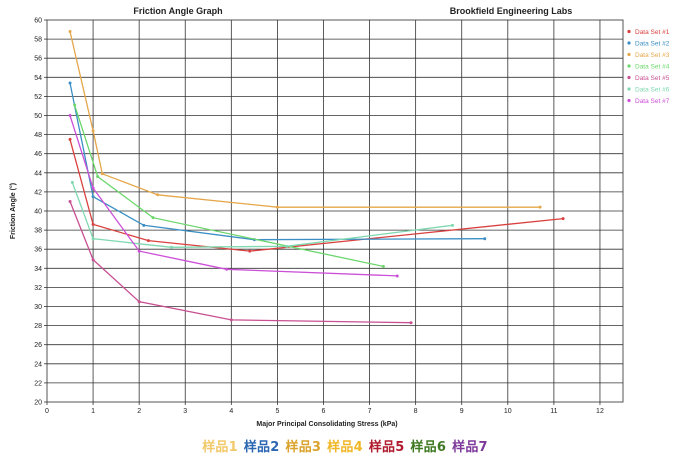  I want to click on y-tick-label: 54, so click(38, 78).